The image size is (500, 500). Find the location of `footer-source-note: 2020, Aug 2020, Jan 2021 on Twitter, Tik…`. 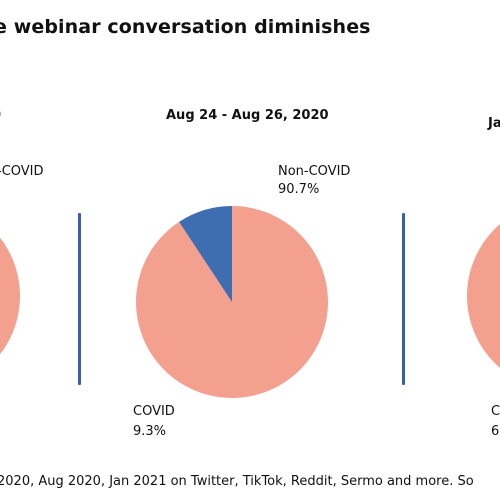

footer-source-note: 2020, Aug 2020, Jan 2021 on Twitter, Tik… is located at coordinates (237, 481).